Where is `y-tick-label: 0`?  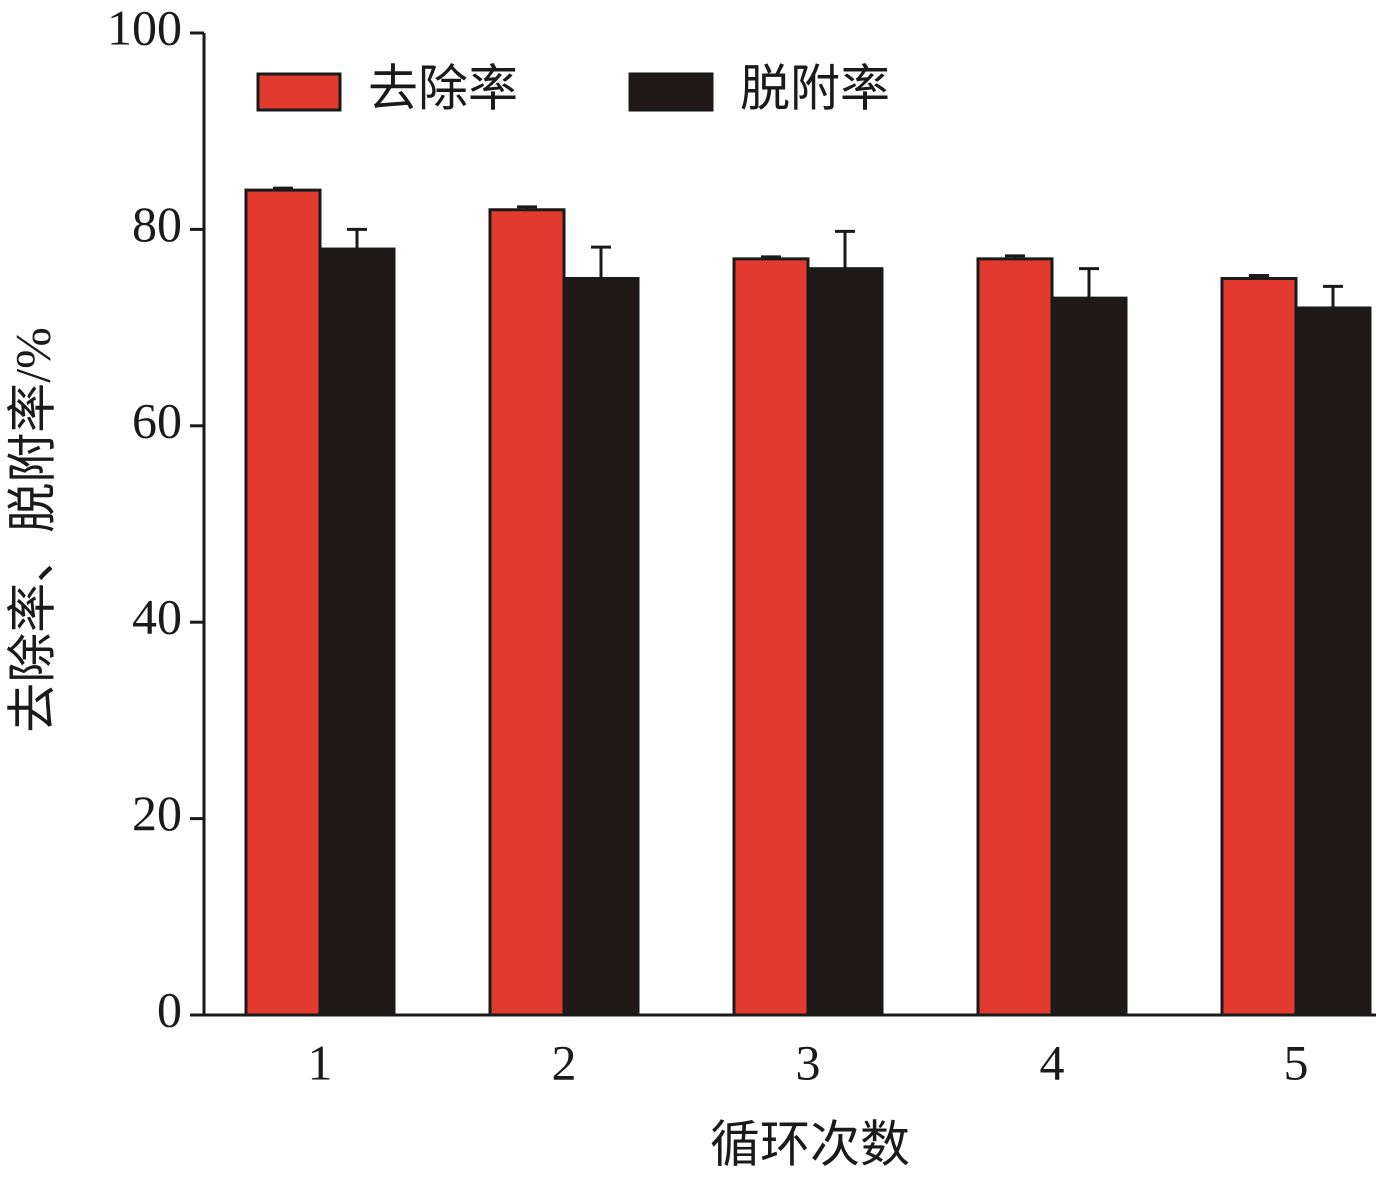
y-tick-label: 0 is located at coordinates (169, 1009).